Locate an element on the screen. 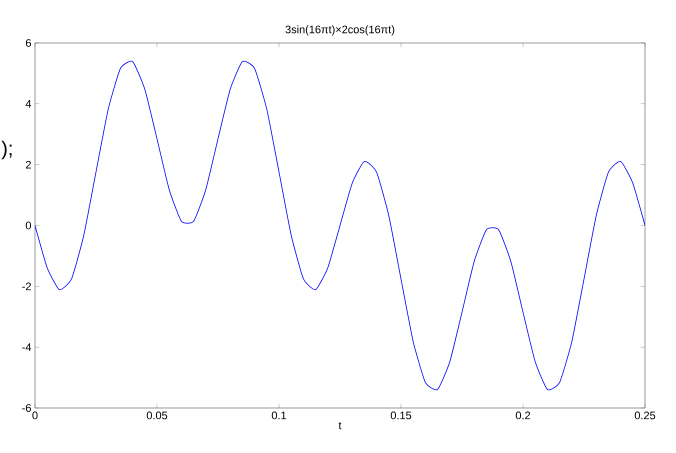 This screenshot has height=453, width=676. x-tick-label: 0 is located at coordinates (35, 416).